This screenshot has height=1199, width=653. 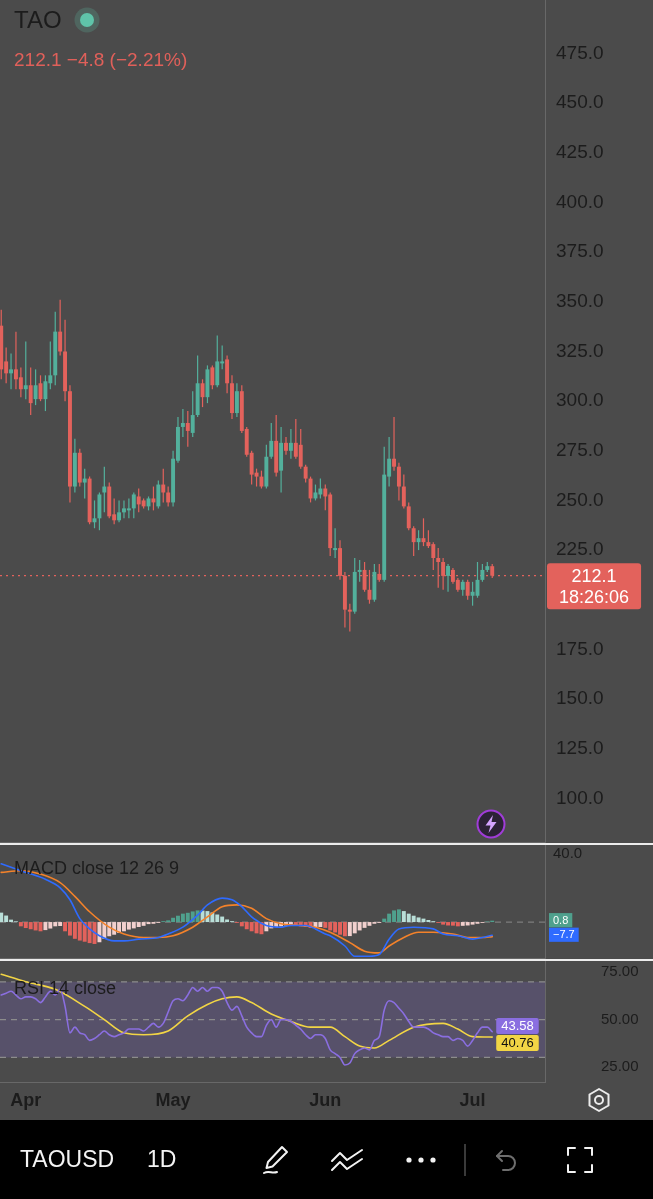 What do you see at coordinates (101, 59) in the screenshot?
I see `annotation: 212.1 −4.8 (−2.21%)` at bounding box center [101, 59].